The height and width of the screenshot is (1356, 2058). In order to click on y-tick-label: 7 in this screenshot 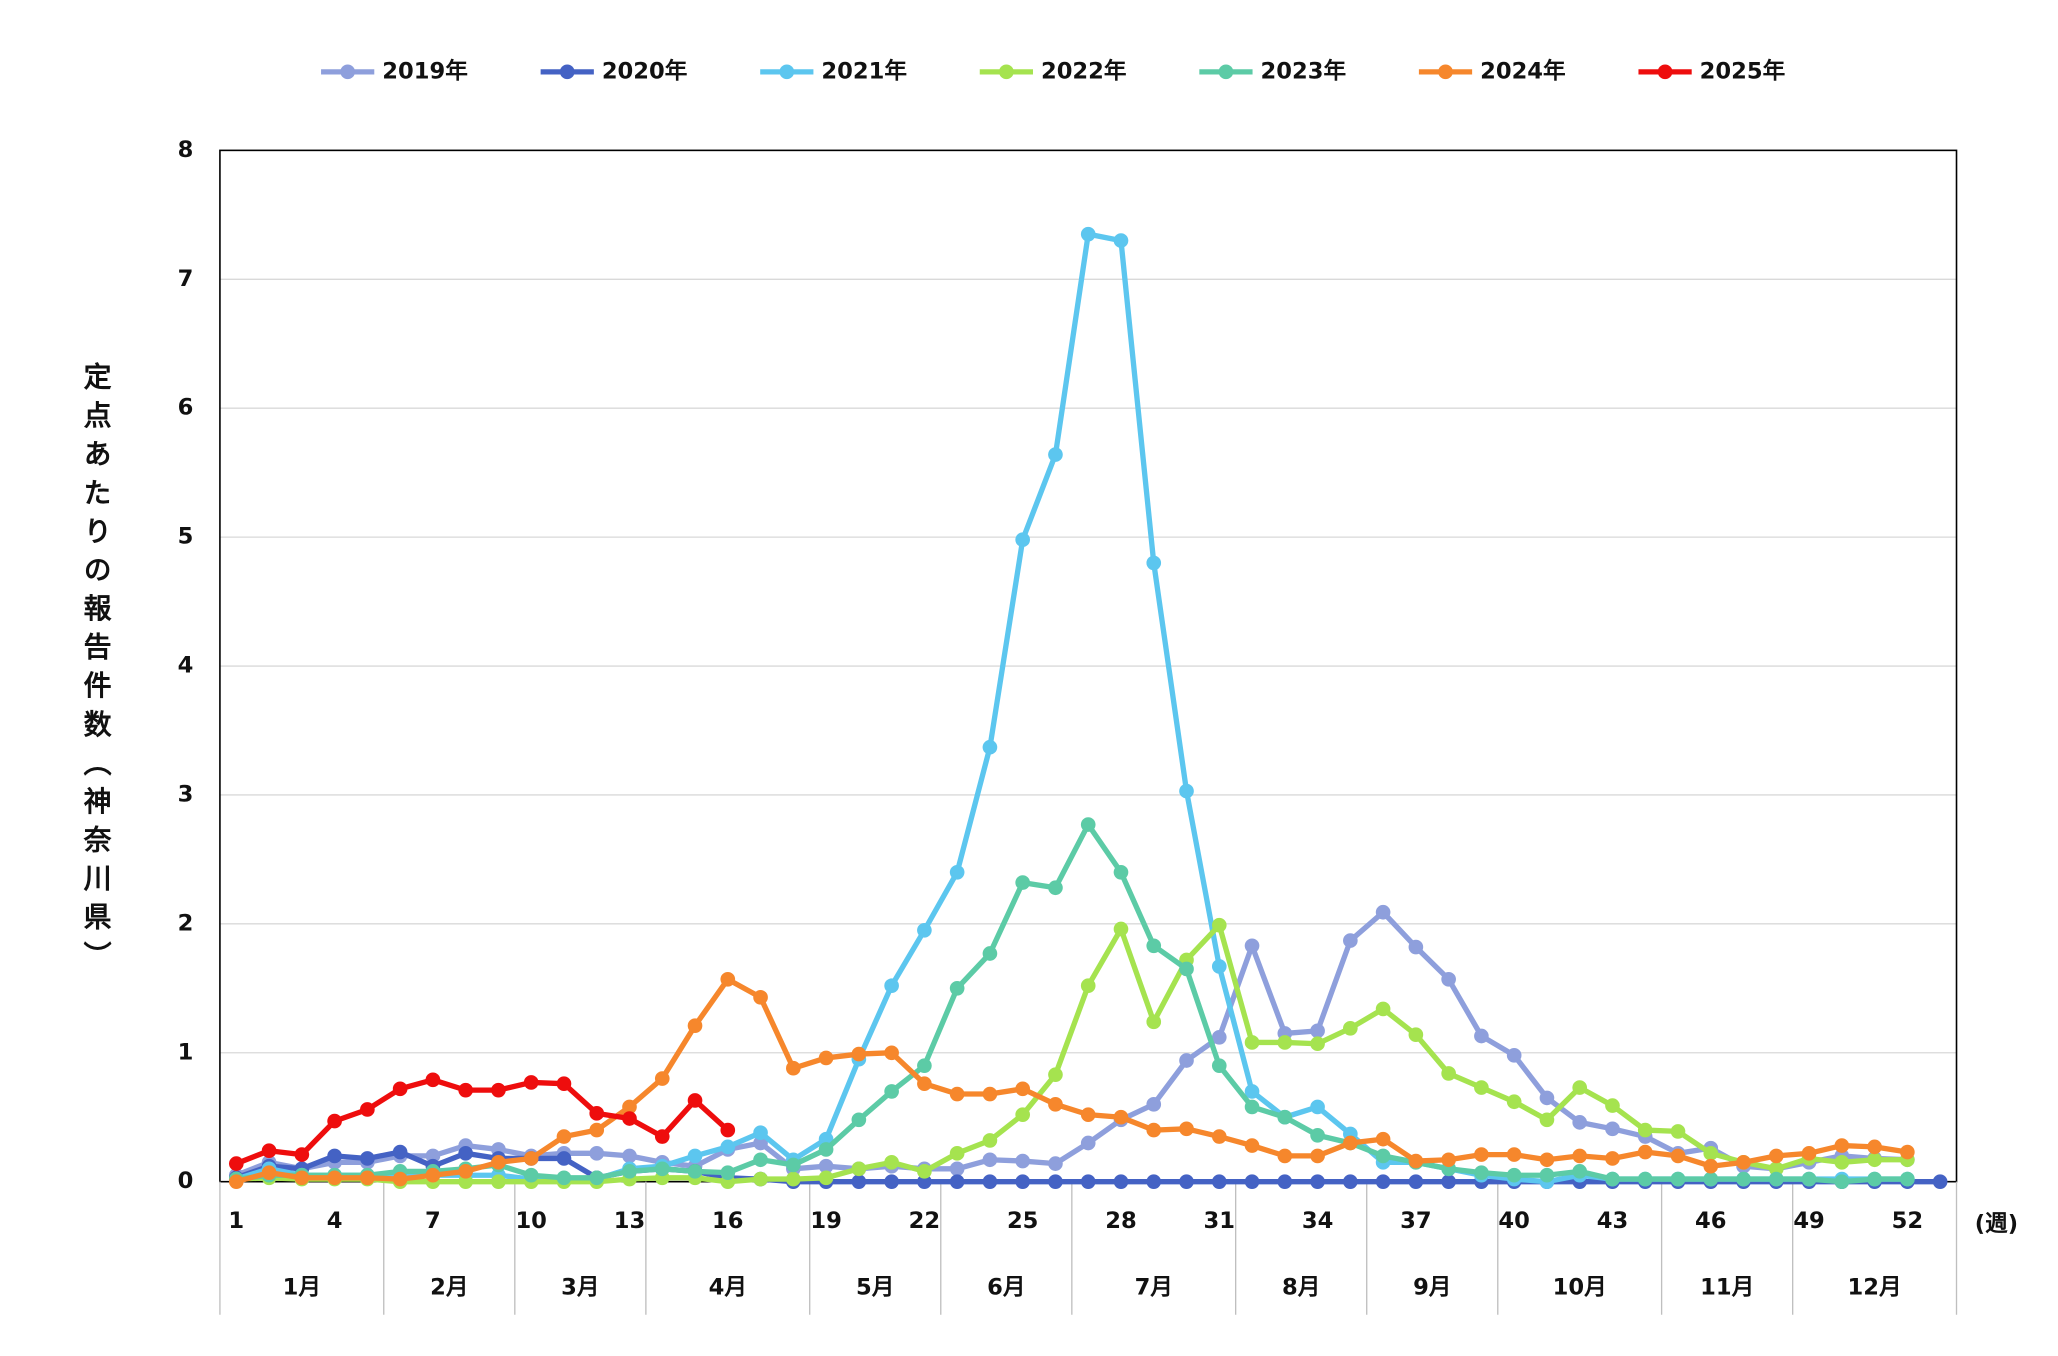, I will do `click(186, 279)`.